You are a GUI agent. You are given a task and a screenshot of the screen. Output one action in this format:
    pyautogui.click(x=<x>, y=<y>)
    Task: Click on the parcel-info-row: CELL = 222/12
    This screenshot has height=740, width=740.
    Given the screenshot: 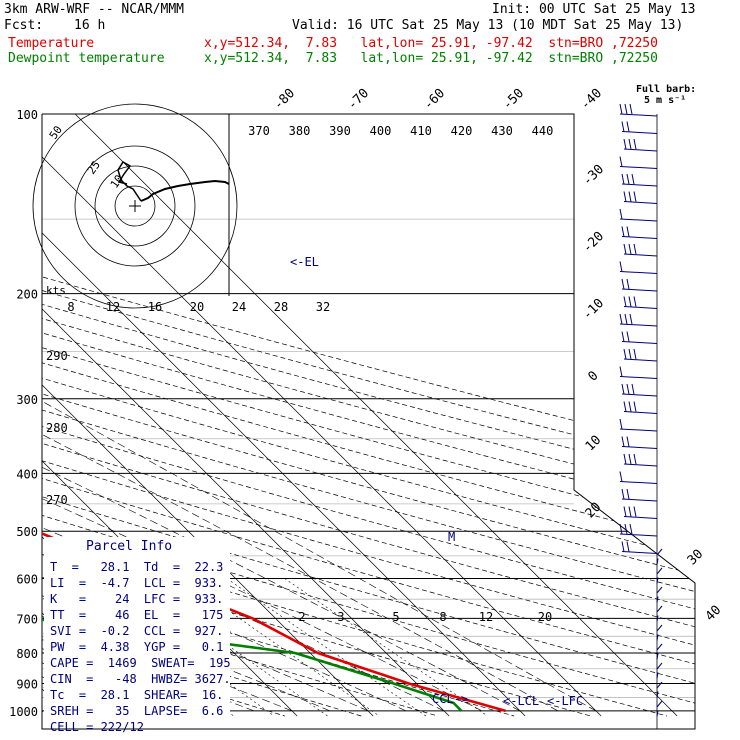 What is the action you would take?
    pyautogui.click(x=97, y=727)
    